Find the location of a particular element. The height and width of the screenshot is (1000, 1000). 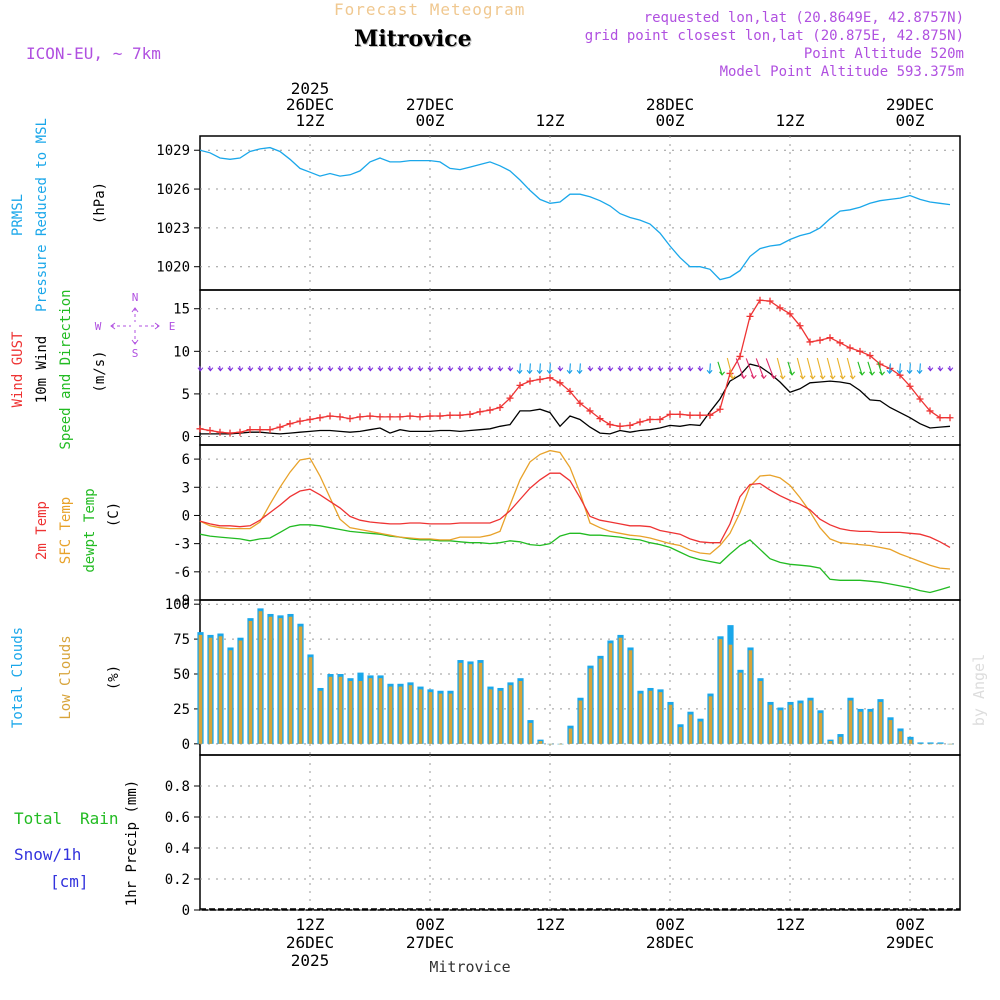

wind-ylabel-gust: Wind GUST is located at coordinates (18, 369).